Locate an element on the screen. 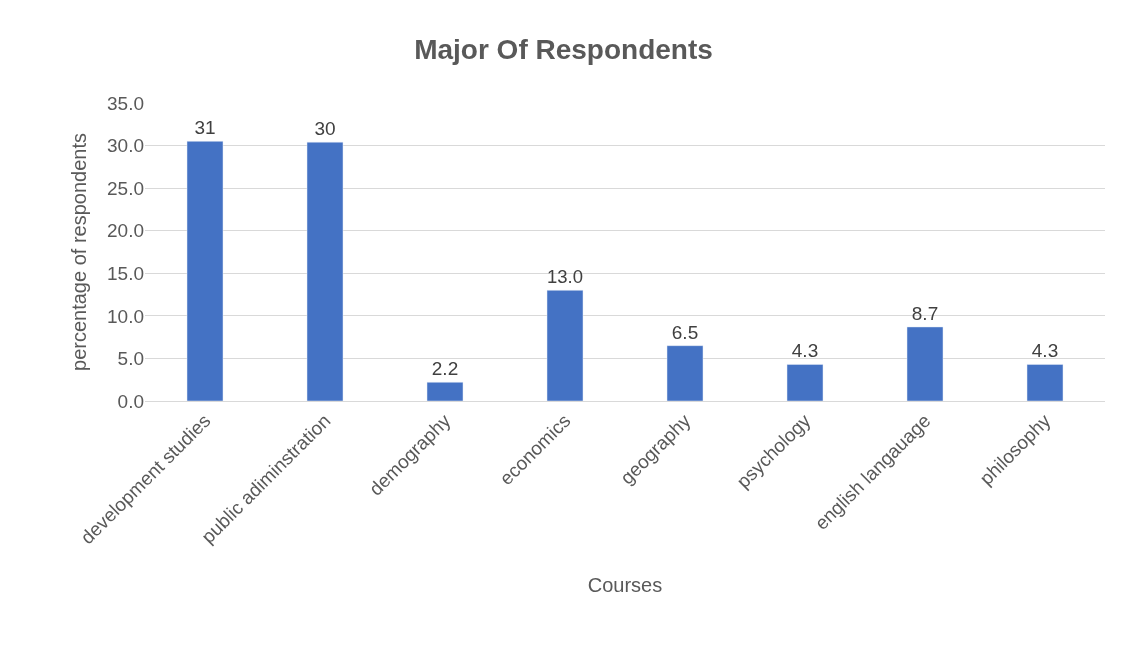 The image size is (1127, 654). y-axis-title: percentage of respondents is located at coordinates (78, 252).